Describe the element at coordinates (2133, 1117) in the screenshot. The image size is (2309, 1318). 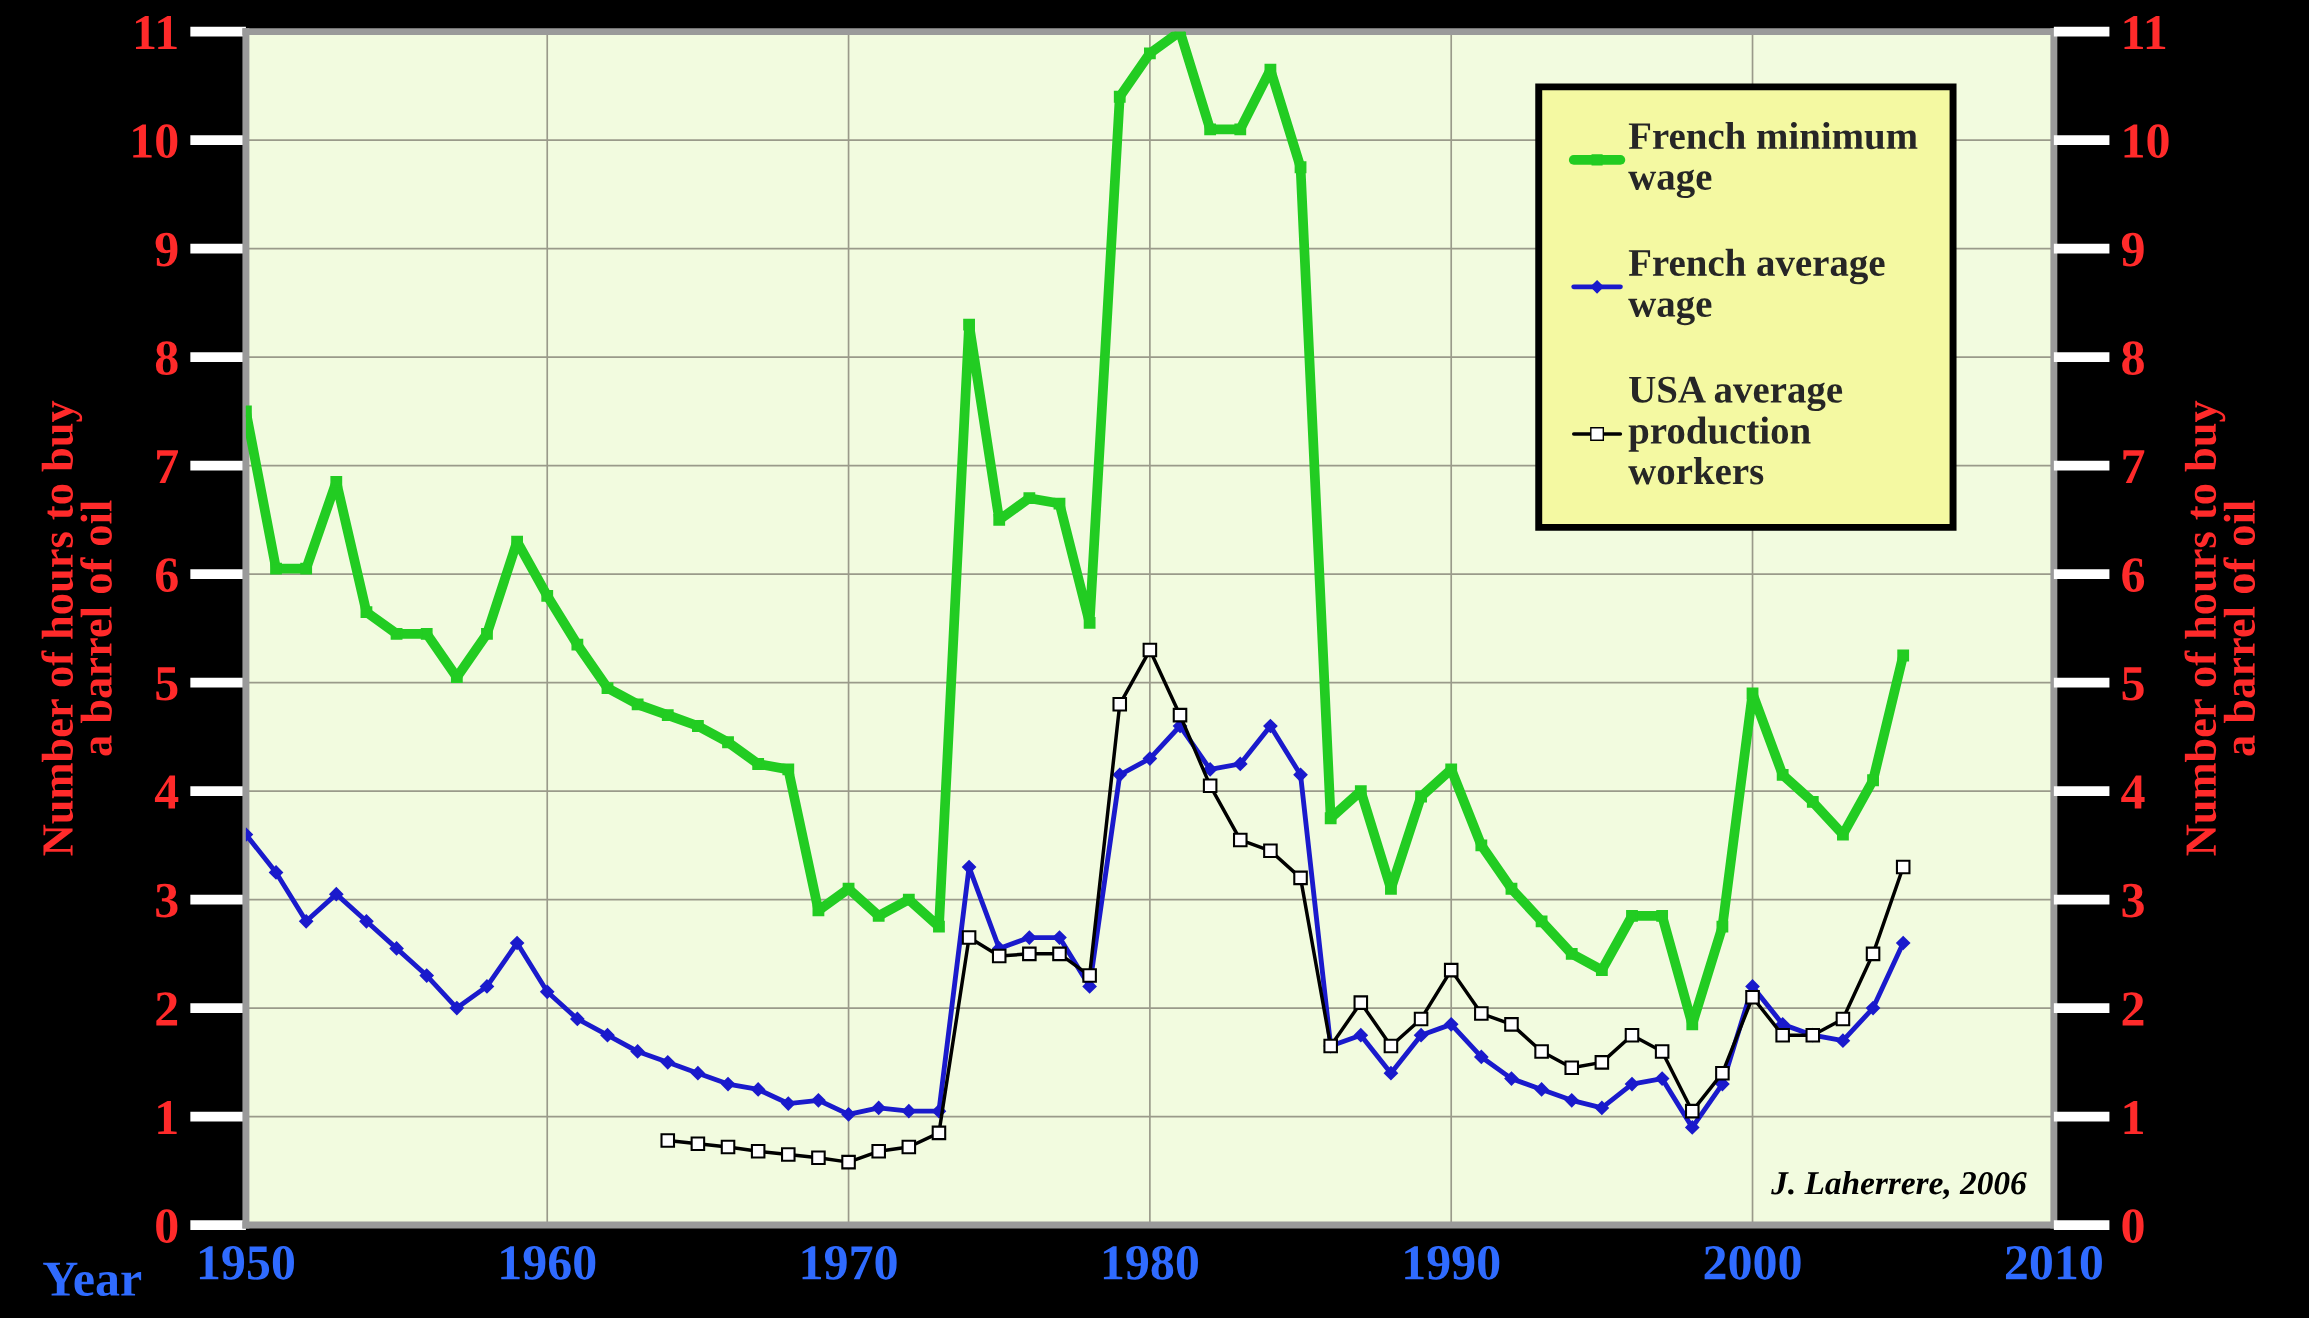
I see `y2-tick-label: 1` at that location.